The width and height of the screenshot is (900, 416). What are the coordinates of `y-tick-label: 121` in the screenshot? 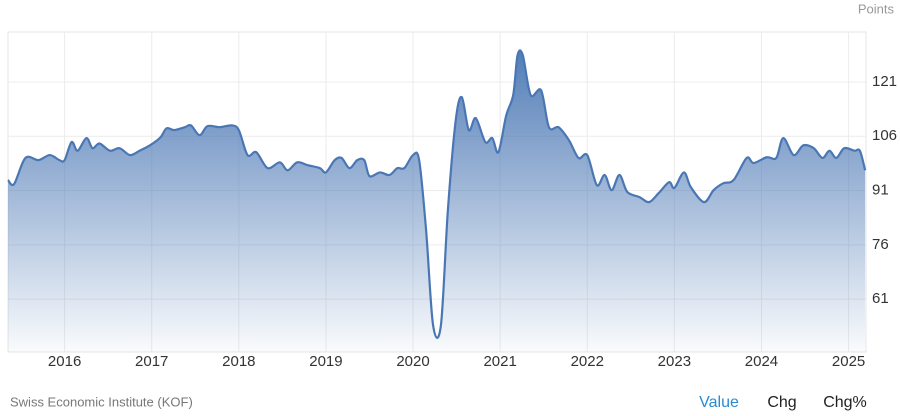 It's located at (884, 81).